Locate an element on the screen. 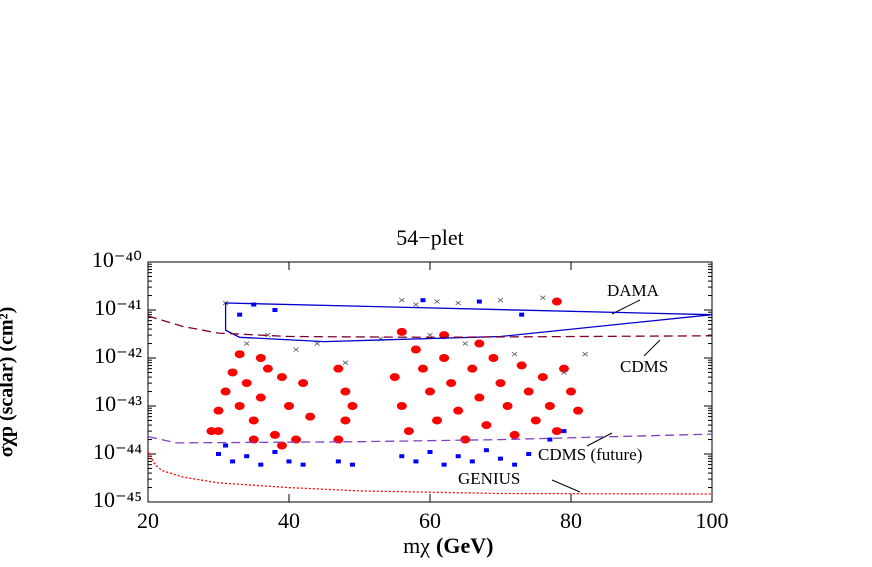 This screenshot has width=872, height=567. y-tick-label: 10⁻⁴⁵ is located at coordinates (117, 499).